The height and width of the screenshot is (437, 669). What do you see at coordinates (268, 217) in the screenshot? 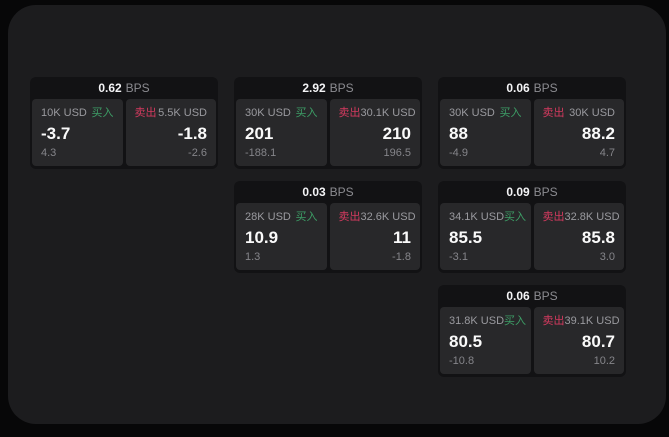
I see `buy-amount: 28K USD` at bounding box center [268, 217].